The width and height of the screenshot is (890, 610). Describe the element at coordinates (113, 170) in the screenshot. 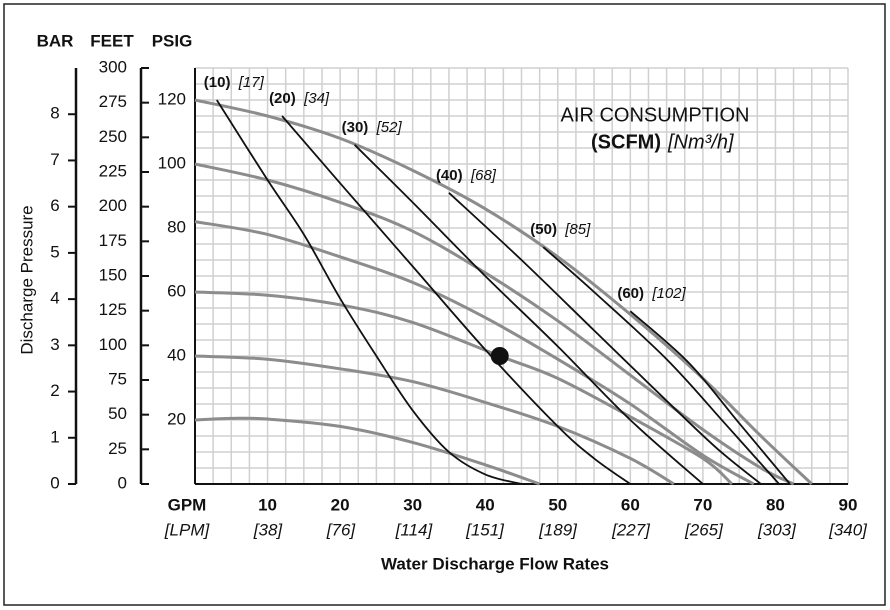

I see `y-tick-label: 225` at that location.